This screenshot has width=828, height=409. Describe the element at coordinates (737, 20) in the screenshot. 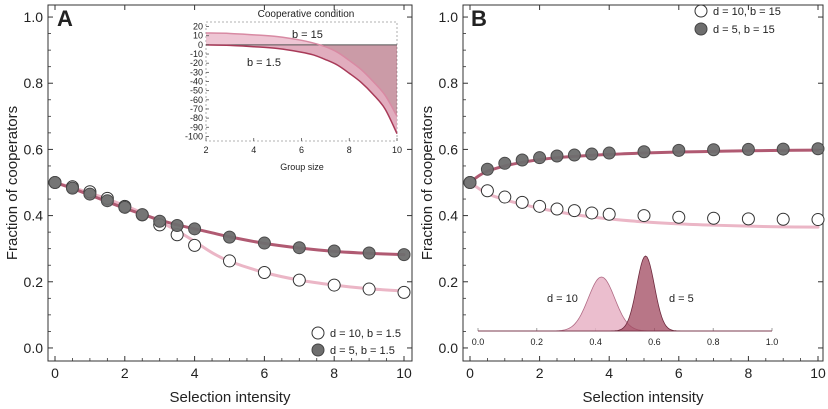

I see `panel-b-legend: d = 10, b = 15 d = 5, b = 15` at that location.